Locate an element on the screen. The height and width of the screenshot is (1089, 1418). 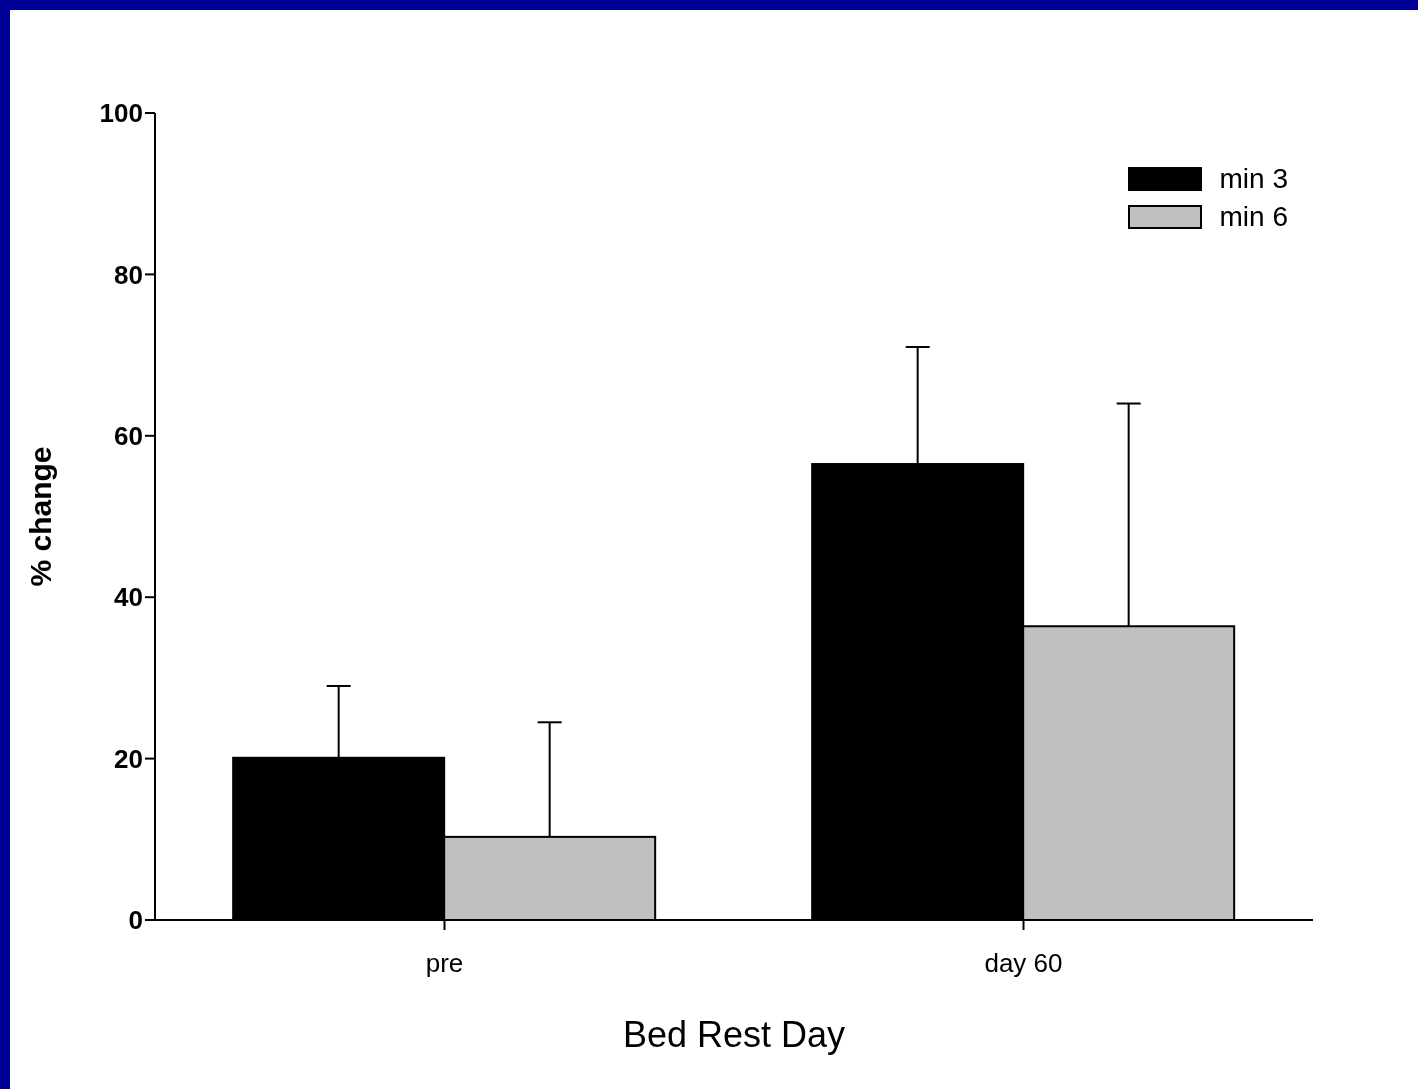
y-tick-label: 0 is located at coordinates (135, 920).